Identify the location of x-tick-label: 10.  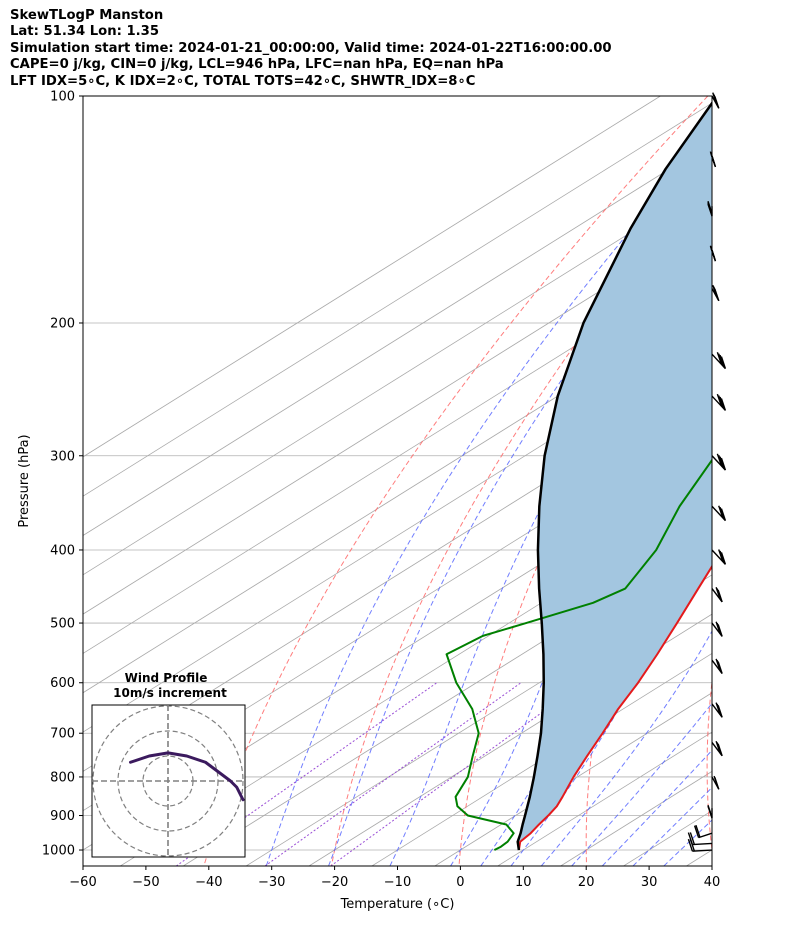
(523, 882).